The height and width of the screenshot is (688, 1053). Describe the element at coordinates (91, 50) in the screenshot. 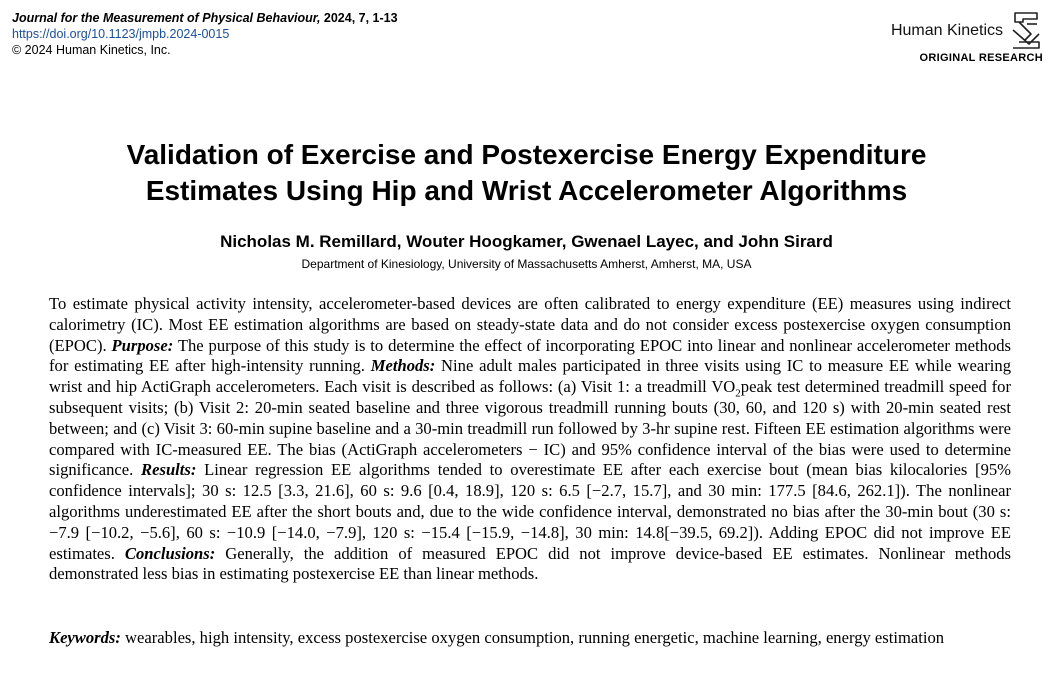

I see `copyright: © 2024 Human Kinetics, Inc.` at that location.